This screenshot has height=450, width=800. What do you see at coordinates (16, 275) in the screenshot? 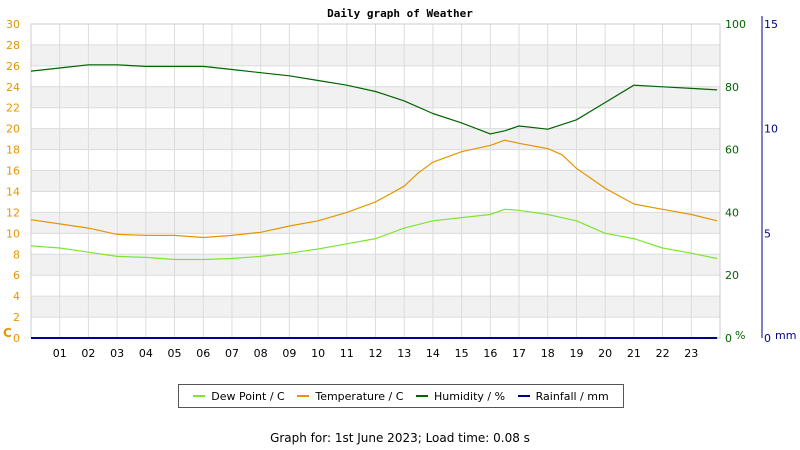
I see `y-left-tick-label: 6` at bounding box center [16, 275].